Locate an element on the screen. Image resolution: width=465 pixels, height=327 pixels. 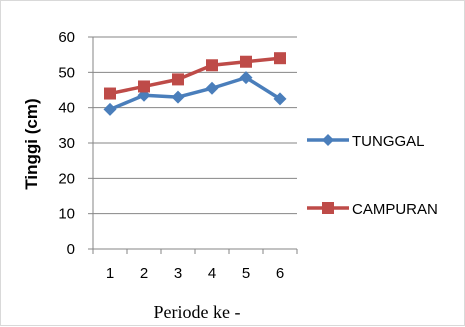
legend-label-tunggal: TUNGGAL is located at coordinates (388, 141).